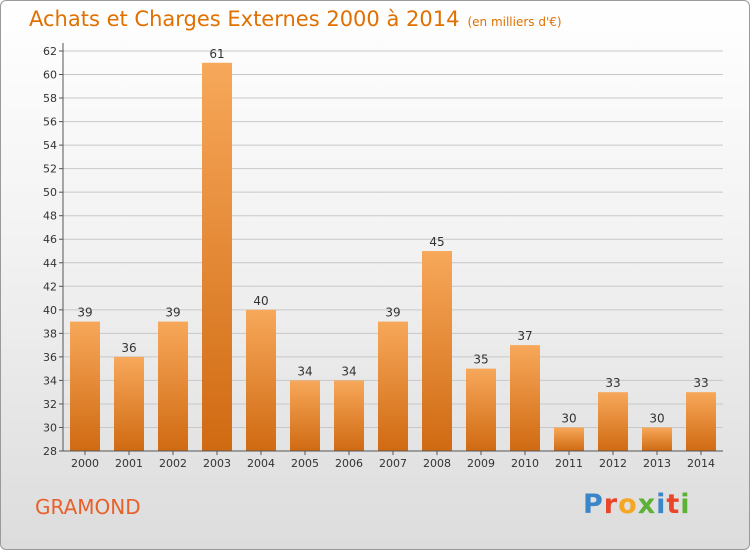 The width and height of the screenshot is (750, 550). Describe the element at coordinates (50, 404) in the screenshot. I see `y-tick-label: 32` at that location.